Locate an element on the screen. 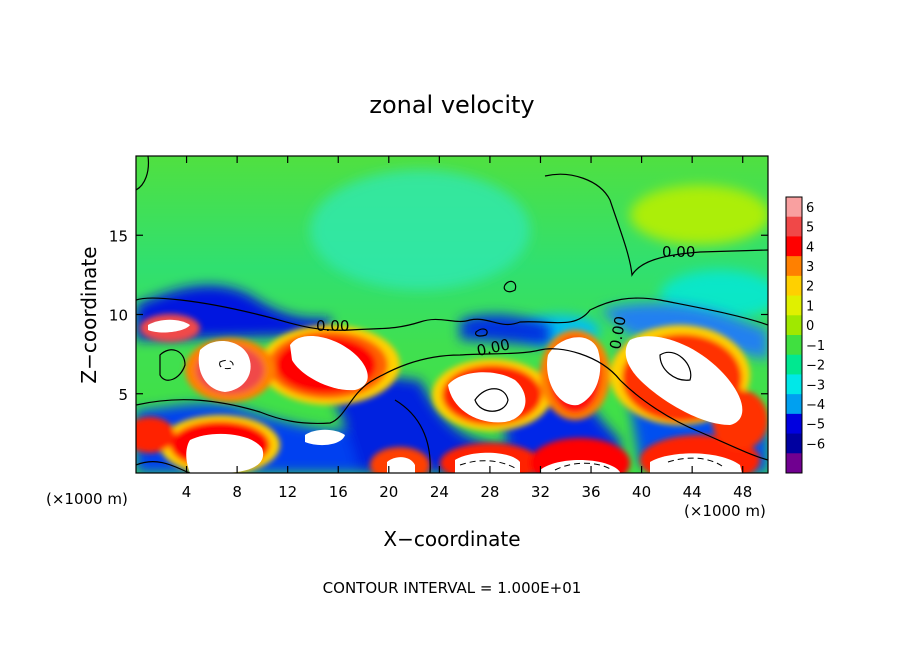 This screenshot has width=904, height=654. colorbar-label: −4 is located at coordinates (815, 405).